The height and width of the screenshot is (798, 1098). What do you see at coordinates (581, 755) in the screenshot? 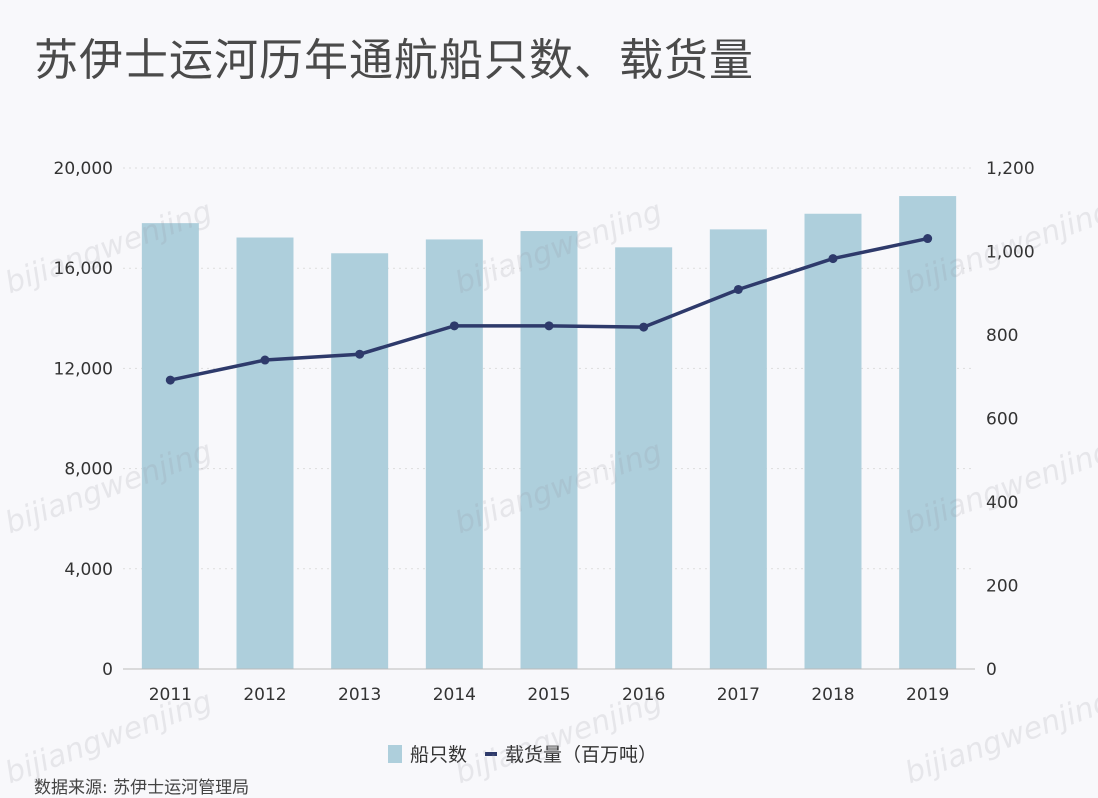
I see `legend-label-cargo: 载货量（百万吨）` at bounding box center [581, 755].